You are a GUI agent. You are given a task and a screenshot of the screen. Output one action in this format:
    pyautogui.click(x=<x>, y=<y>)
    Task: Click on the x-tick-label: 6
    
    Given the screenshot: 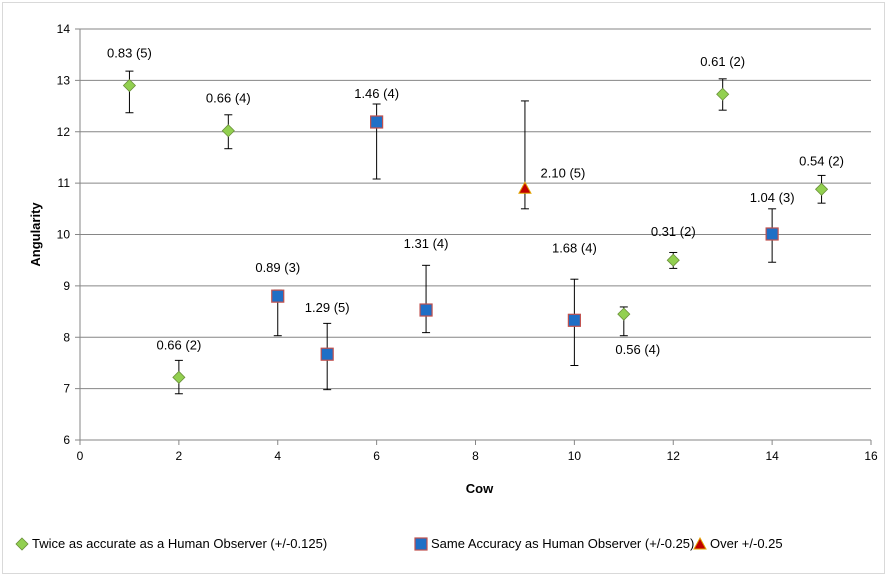 What is the action you would take?
    pyautogui.click(x=376, y=456)
    